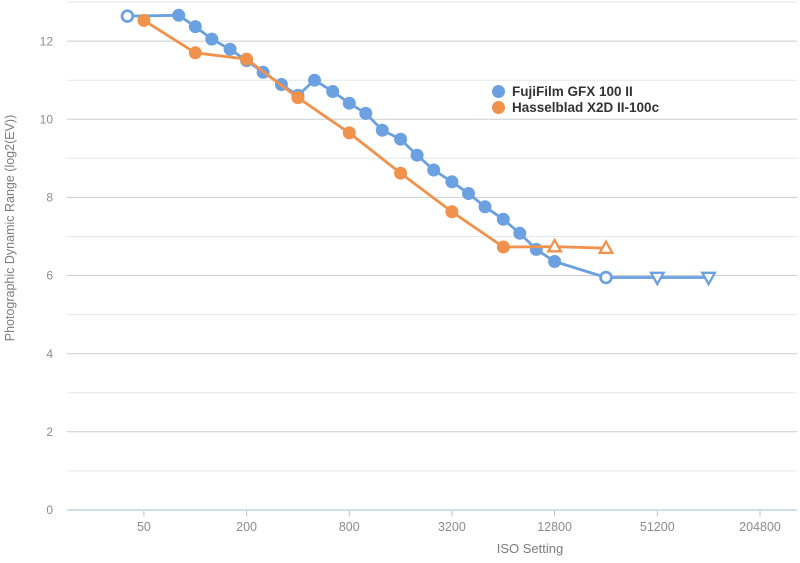 Image resolution: width=800 pixels, height=563 pixels. I want to click on series-marker-fujifilm-icon, so click(498, 91).